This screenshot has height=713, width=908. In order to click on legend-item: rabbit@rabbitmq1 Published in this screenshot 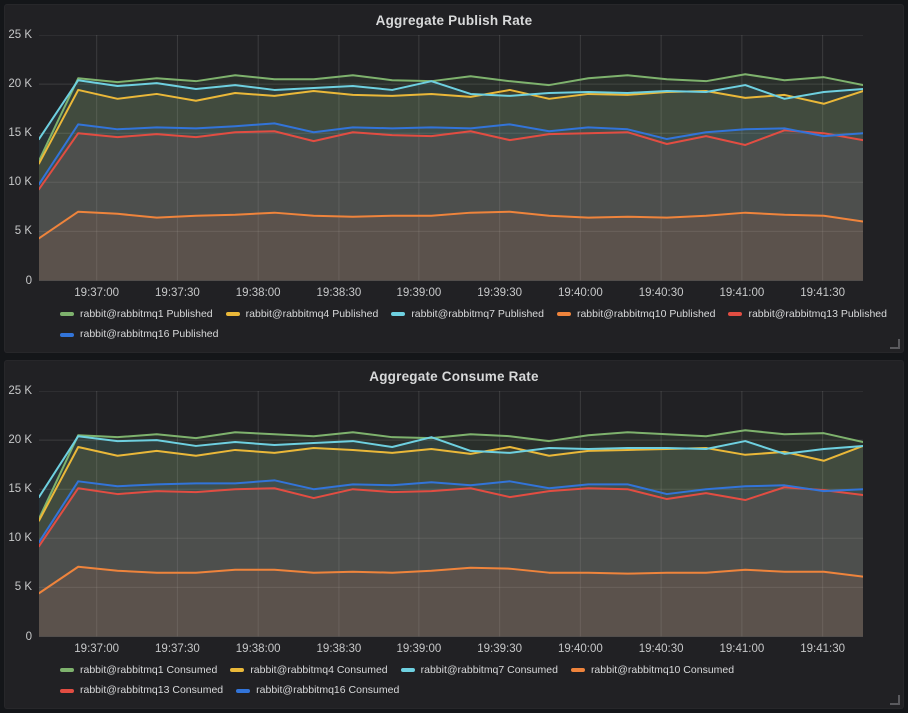, I will do `click(136, 315)`.